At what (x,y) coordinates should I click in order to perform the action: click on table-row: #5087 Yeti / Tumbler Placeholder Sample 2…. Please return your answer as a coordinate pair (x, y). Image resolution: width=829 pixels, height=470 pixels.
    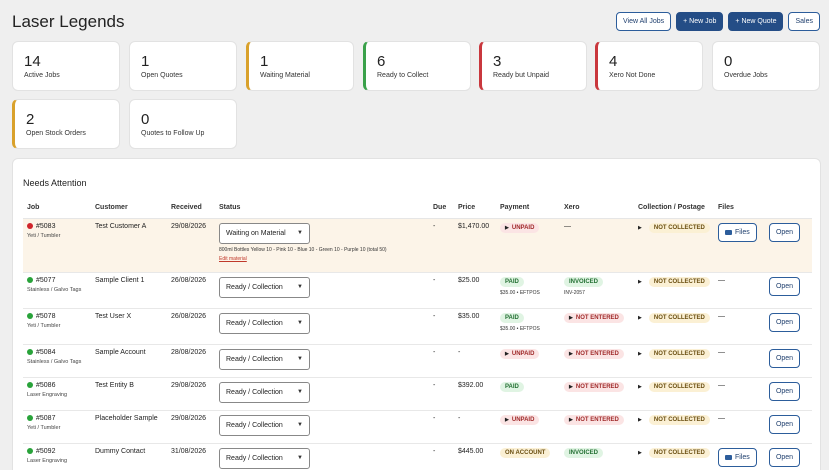
    Looking at the image, I should click on (417, 427).